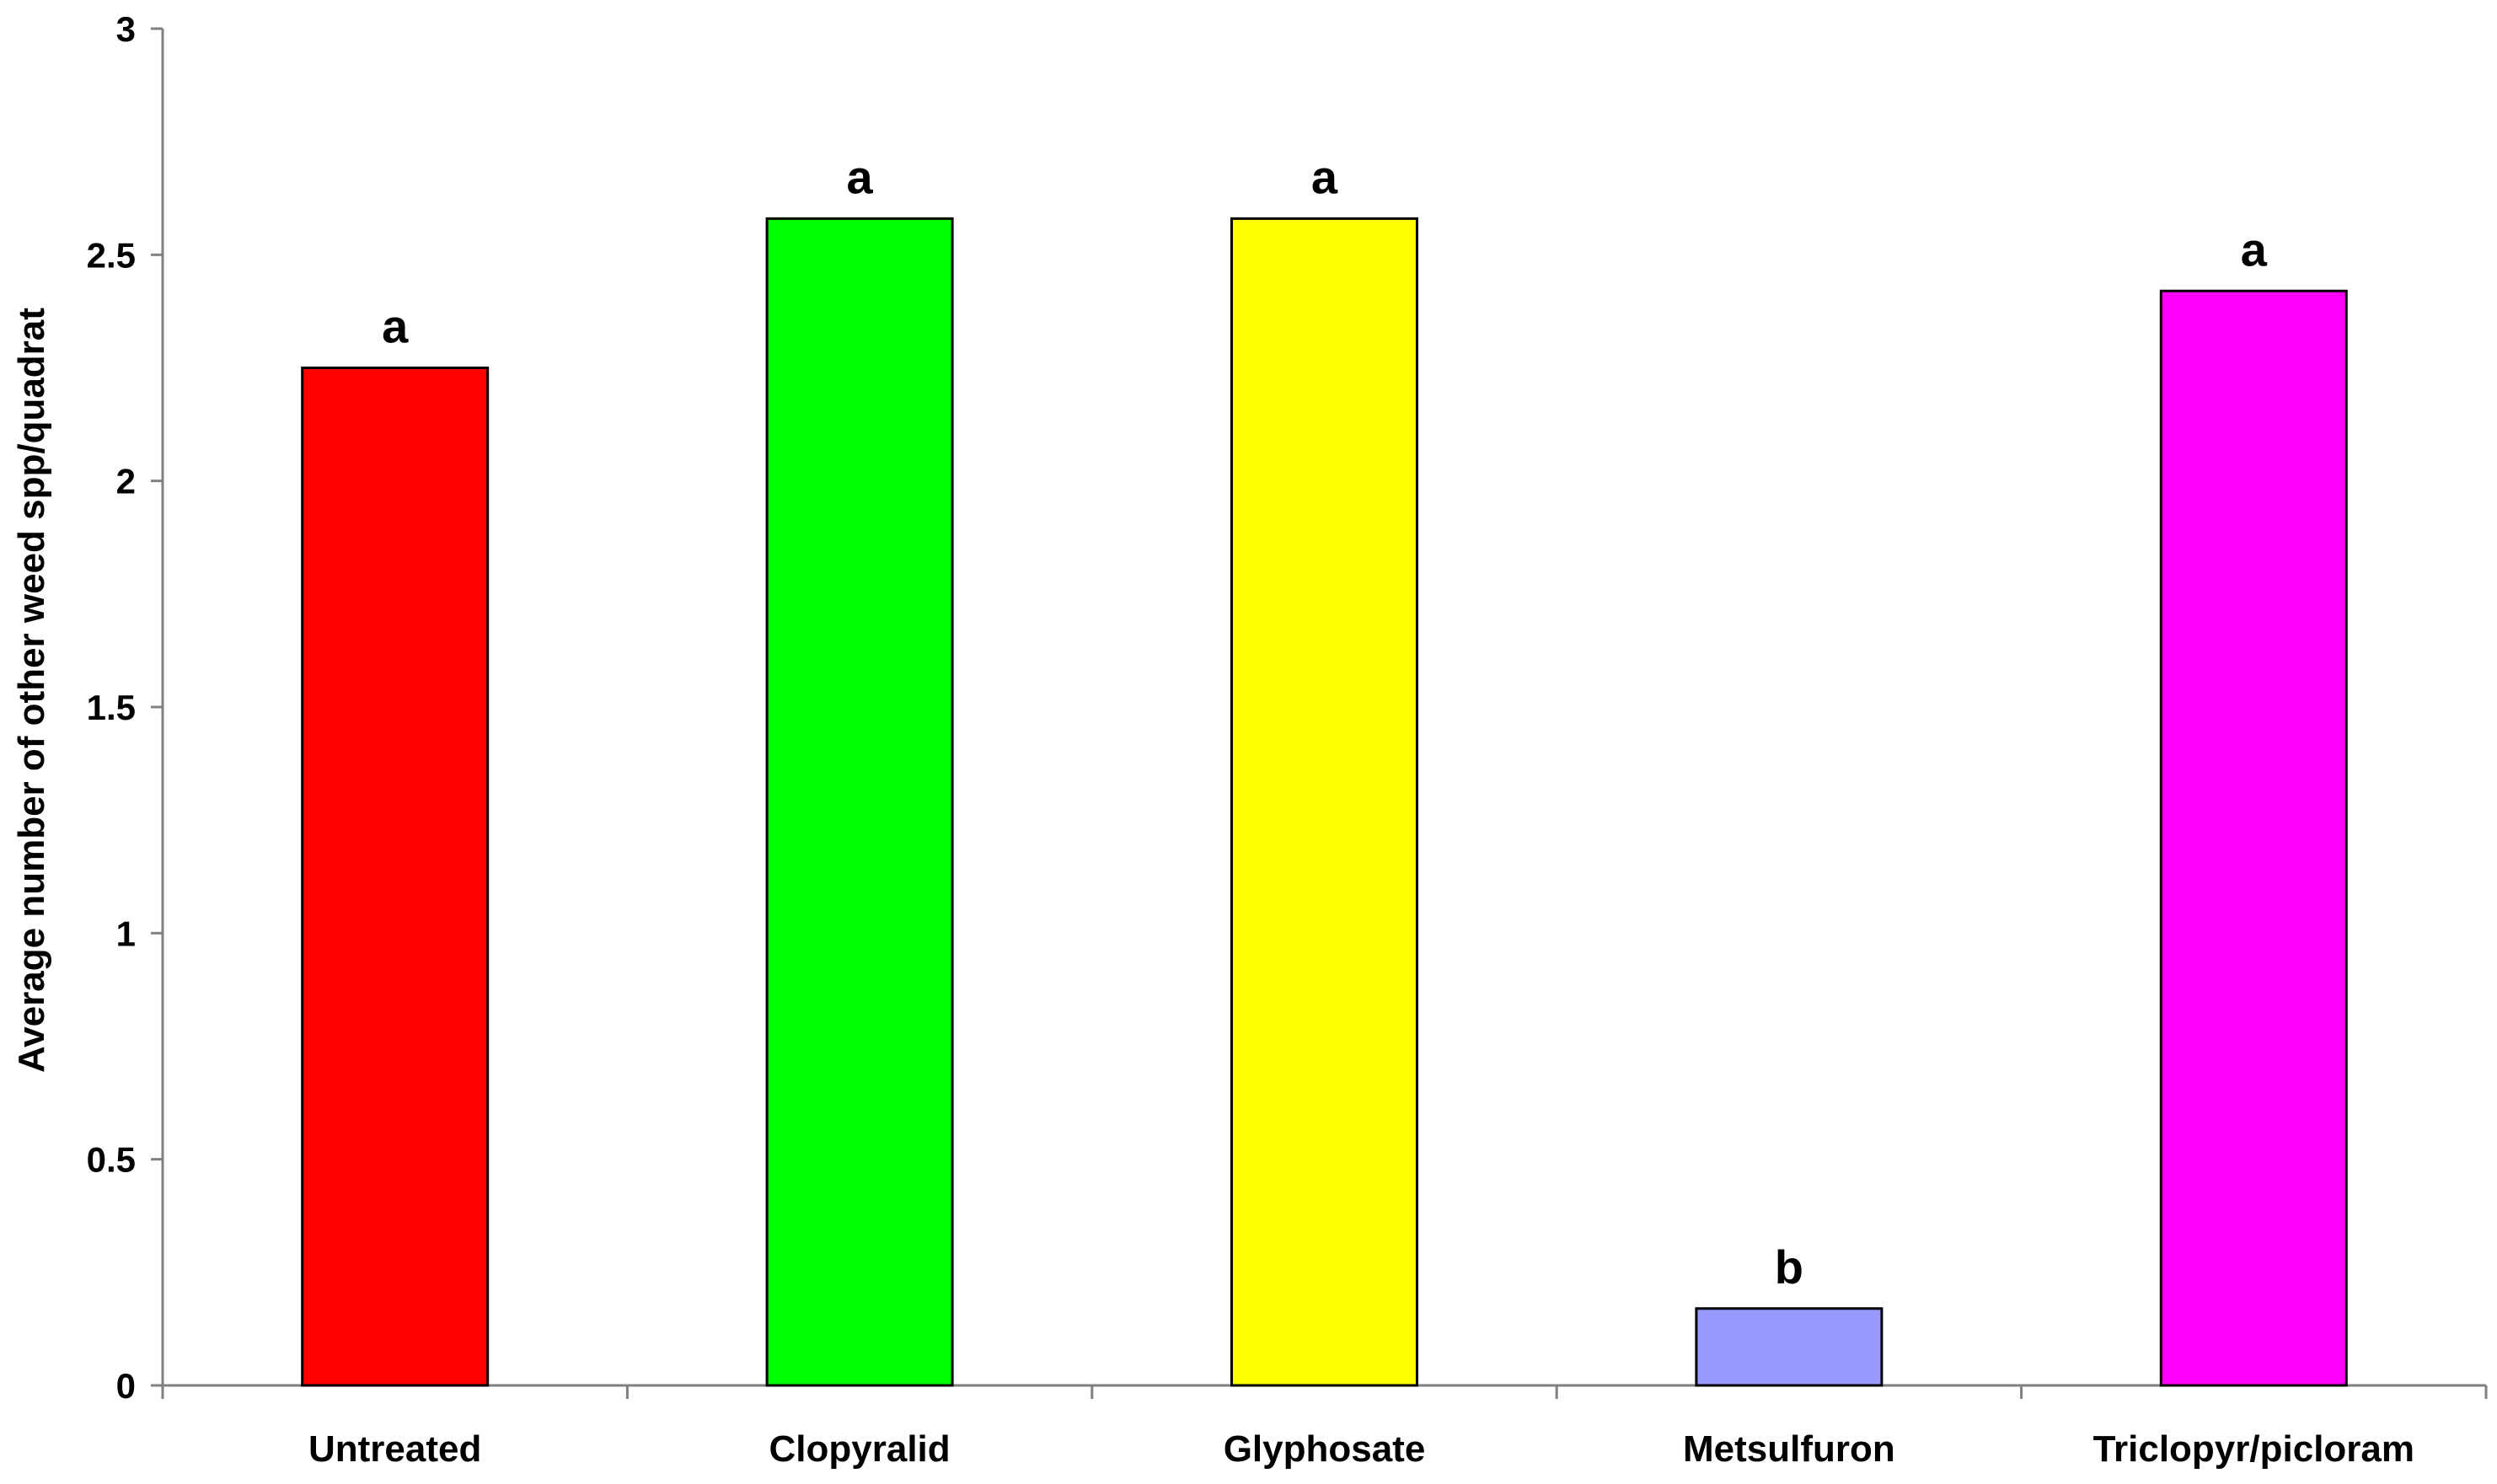  I want to click on x-category-label: Glyphosate, so click(1325, 1449).